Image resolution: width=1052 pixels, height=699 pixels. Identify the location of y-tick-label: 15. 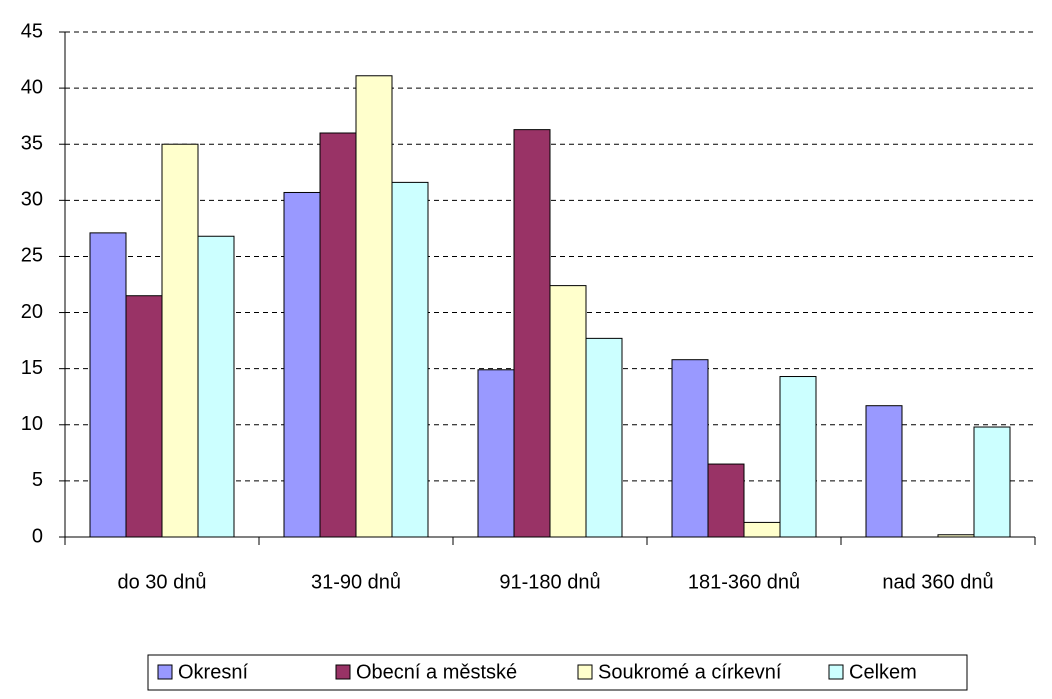
(32, 368).